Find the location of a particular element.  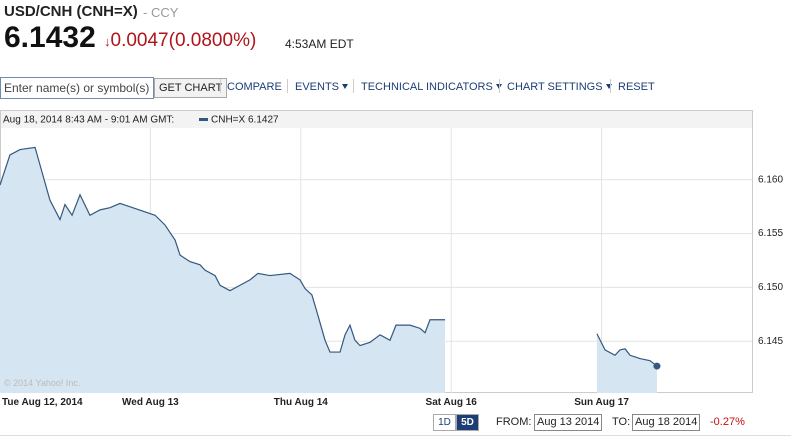

legend-value: 6.1427 is located at coordinates (263, 120).